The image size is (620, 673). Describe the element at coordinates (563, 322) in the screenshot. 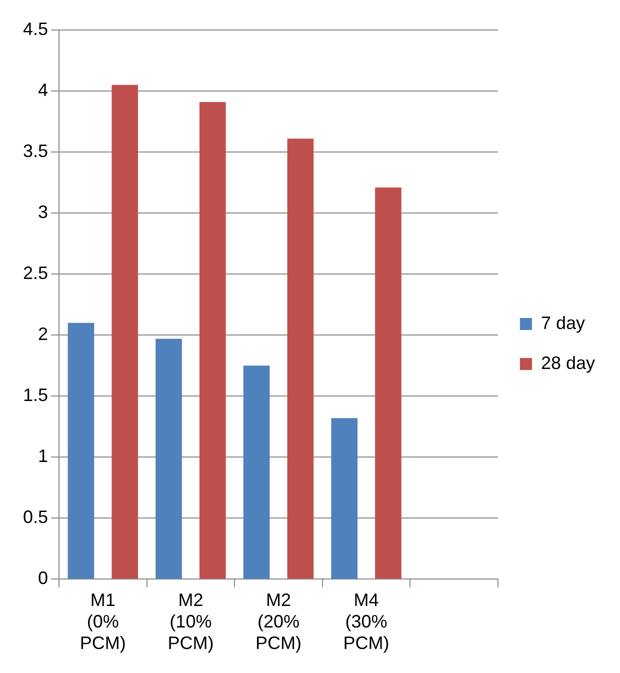

I see `legend-label: 7 day` at that location.